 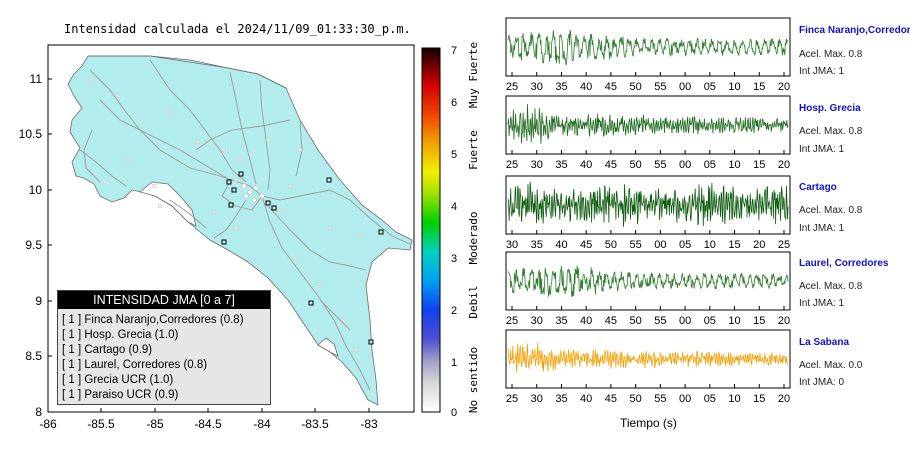 I want to click on station-int: Int JMA: 0, so click(x=822, y=382).